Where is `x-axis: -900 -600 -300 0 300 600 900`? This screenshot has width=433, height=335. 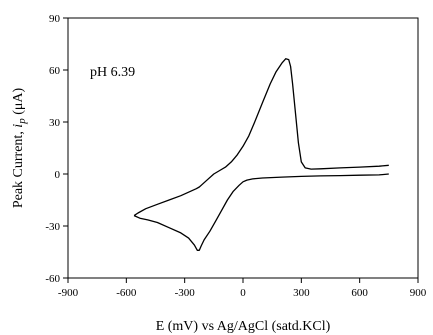 x-axis: -900 -600 -300 0 300 600 900 is located at coordinates (242, 288).